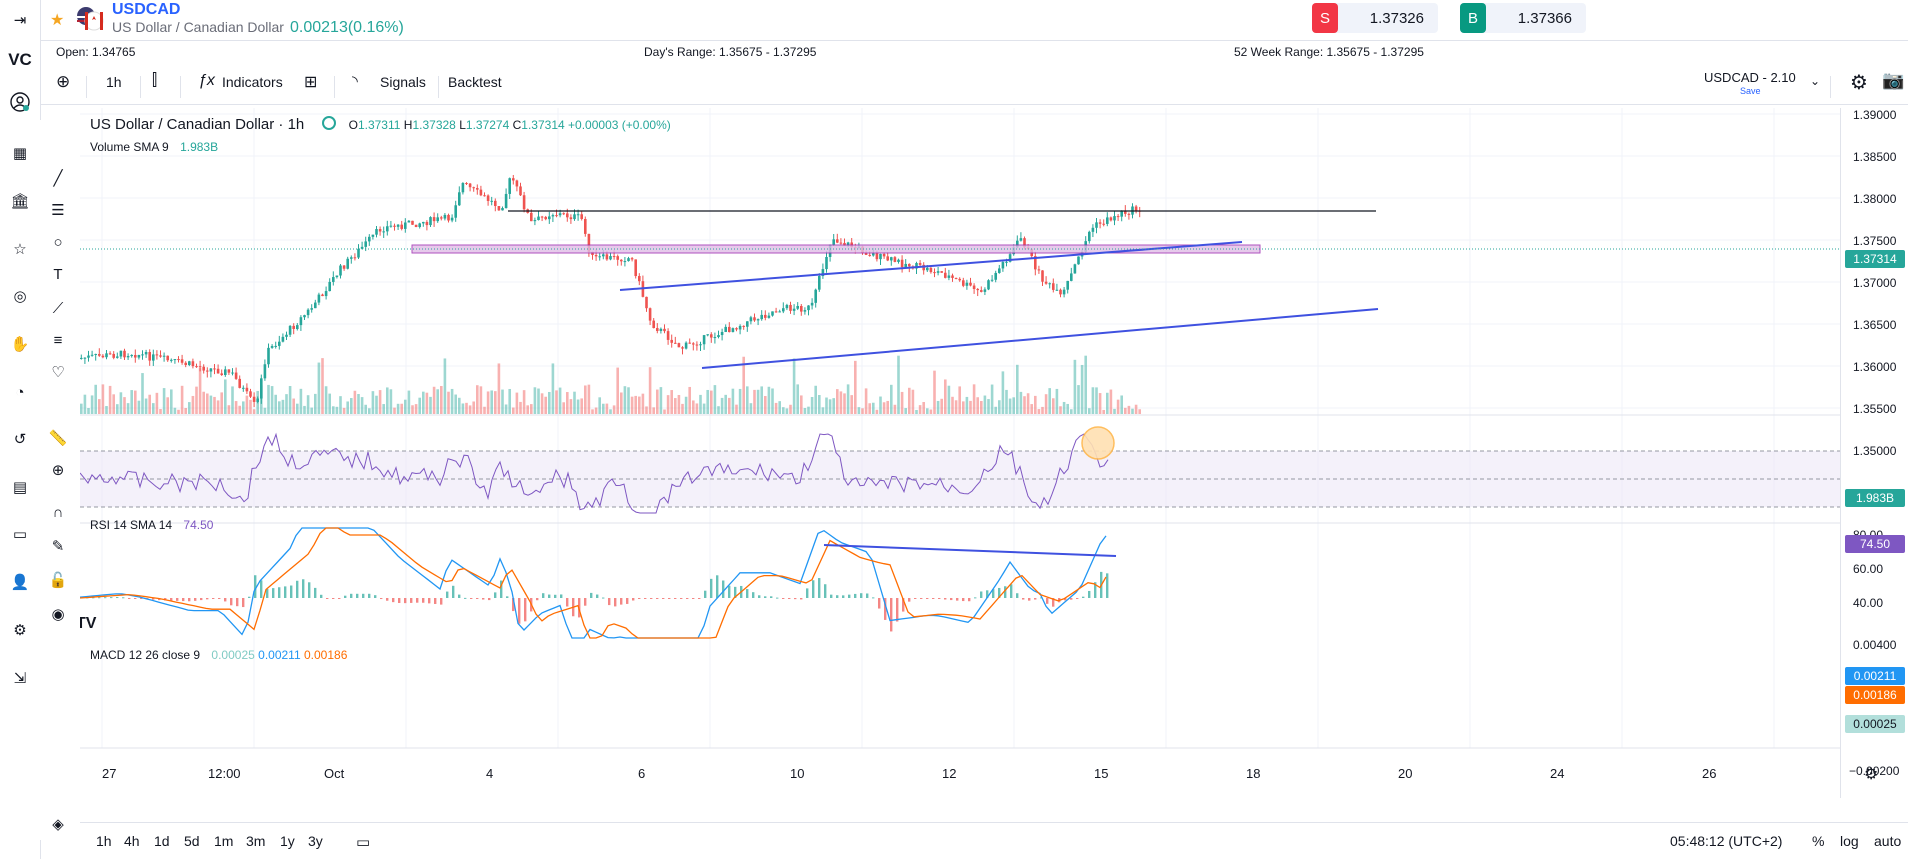 This screenshot has height=860, width=1908. I want to click on lock-tool-icon: 🔓, so click(58, 580).